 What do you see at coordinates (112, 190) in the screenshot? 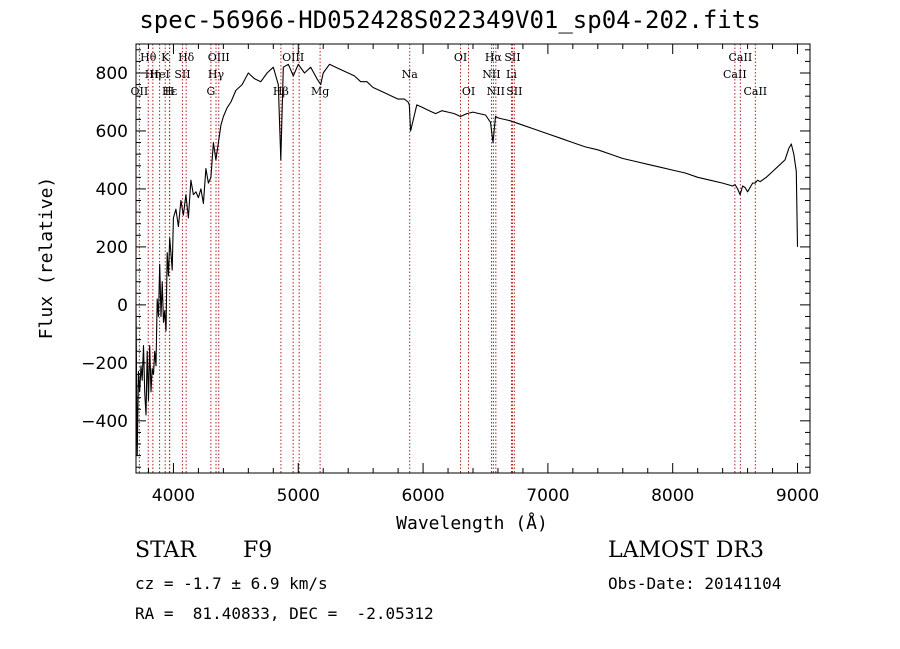
I see `y-tick-label: 400` at bounding box center [112, 190].